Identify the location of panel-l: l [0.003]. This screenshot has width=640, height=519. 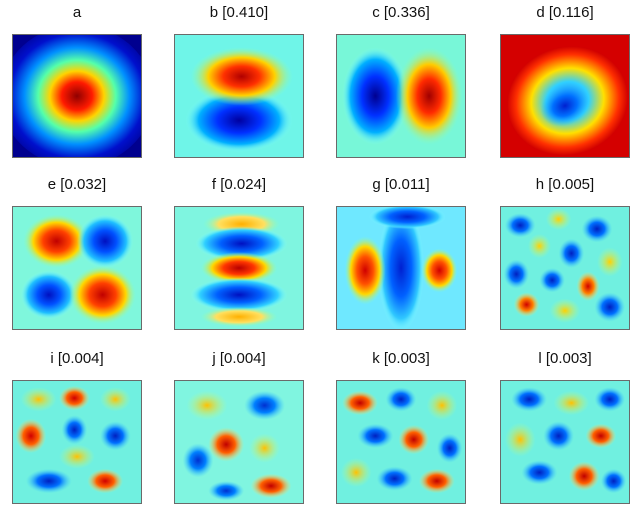
(565, 430).